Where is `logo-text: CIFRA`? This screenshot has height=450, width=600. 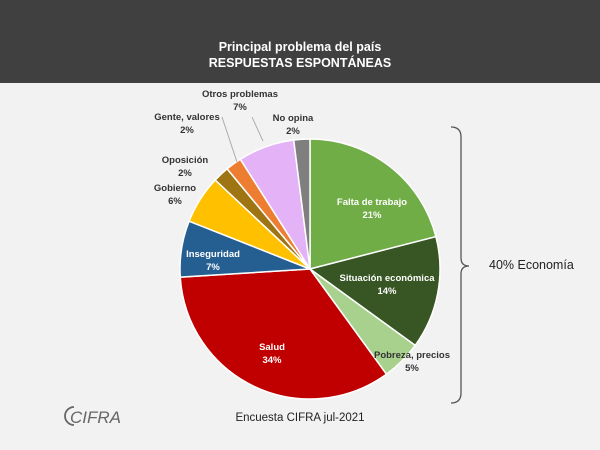
logo-text: CIFRA is located at coordinates (95, 417).